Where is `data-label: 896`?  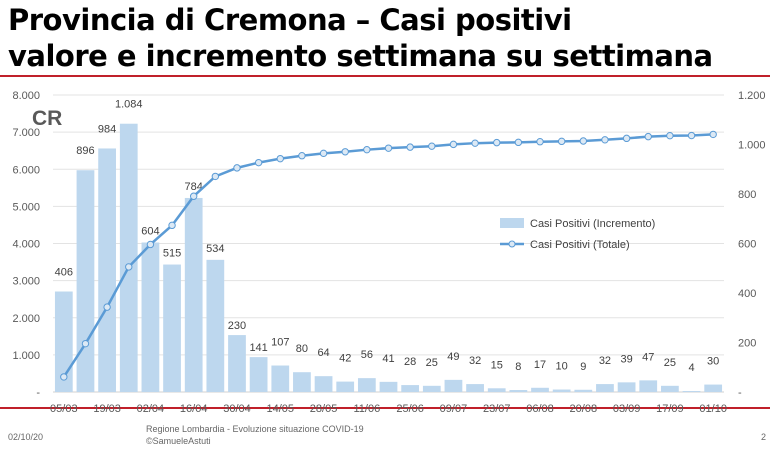 data-label: 896 is located at coordinates (85, 151).